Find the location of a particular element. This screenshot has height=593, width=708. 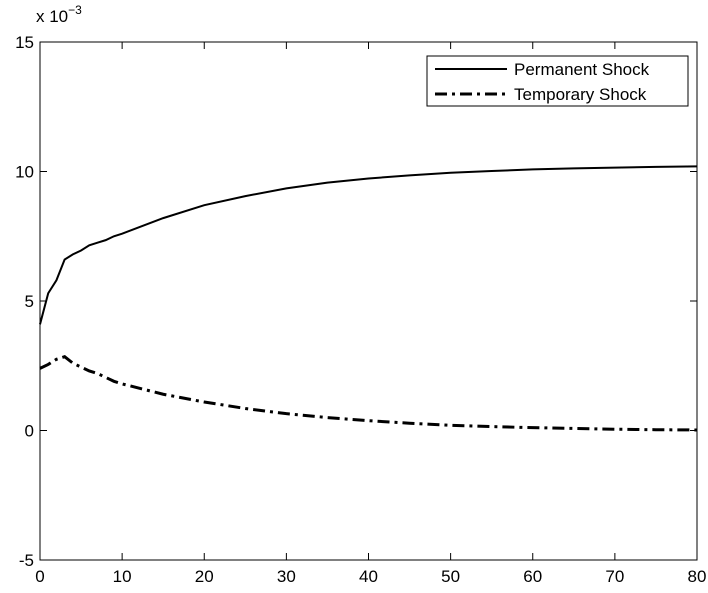

y-tick-label: 5 is located at coordinates (29, 301).